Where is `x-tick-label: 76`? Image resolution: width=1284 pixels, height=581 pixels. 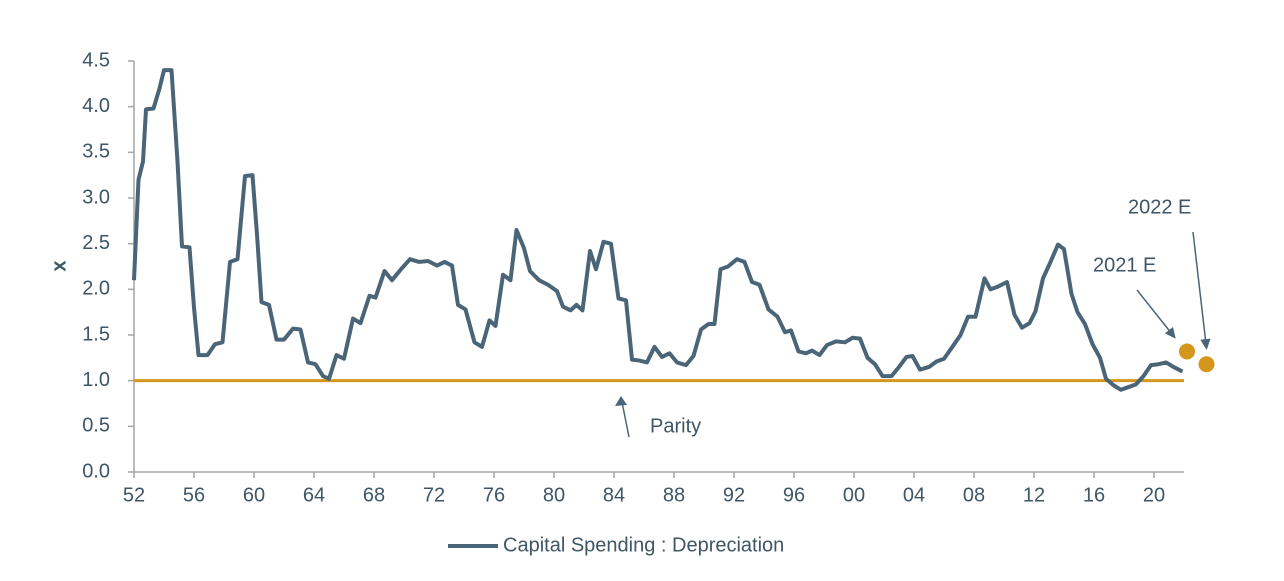
x-tick-label: 76 is located at coordinates (494, 495).